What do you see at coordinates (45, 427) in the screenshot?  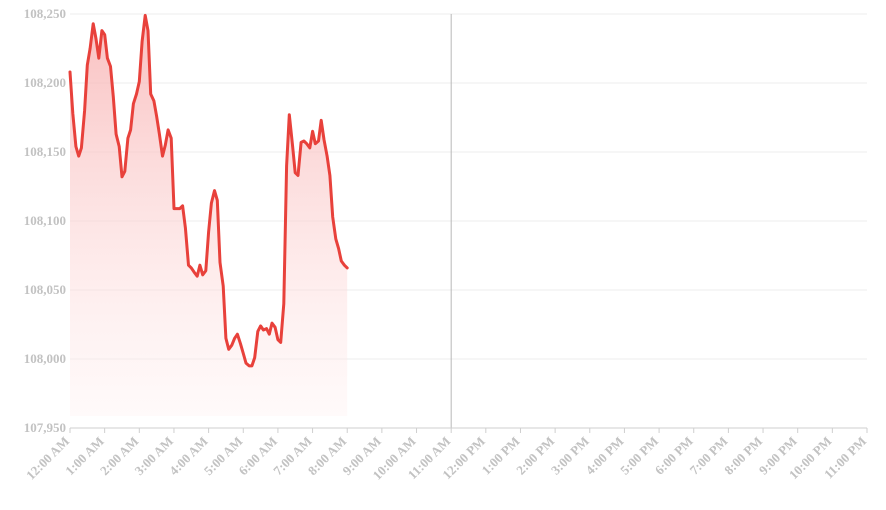 I see `y-tick-label: 107,950` at bounding box center [45, 427].